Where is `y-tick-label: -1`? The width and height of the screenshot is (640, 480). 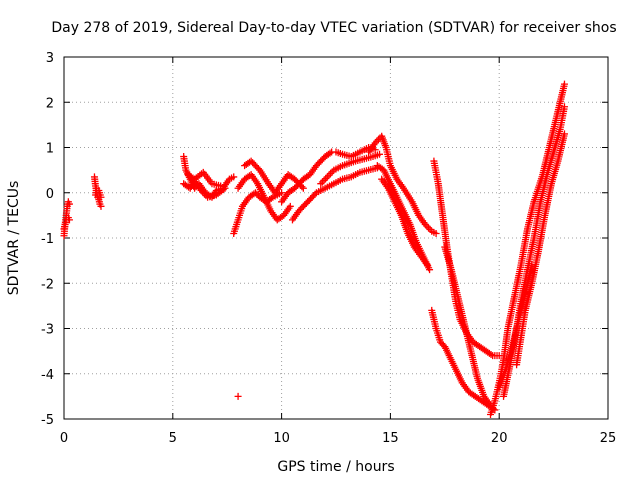 y-tick-label: -1 is located at coordinates (47, 239).